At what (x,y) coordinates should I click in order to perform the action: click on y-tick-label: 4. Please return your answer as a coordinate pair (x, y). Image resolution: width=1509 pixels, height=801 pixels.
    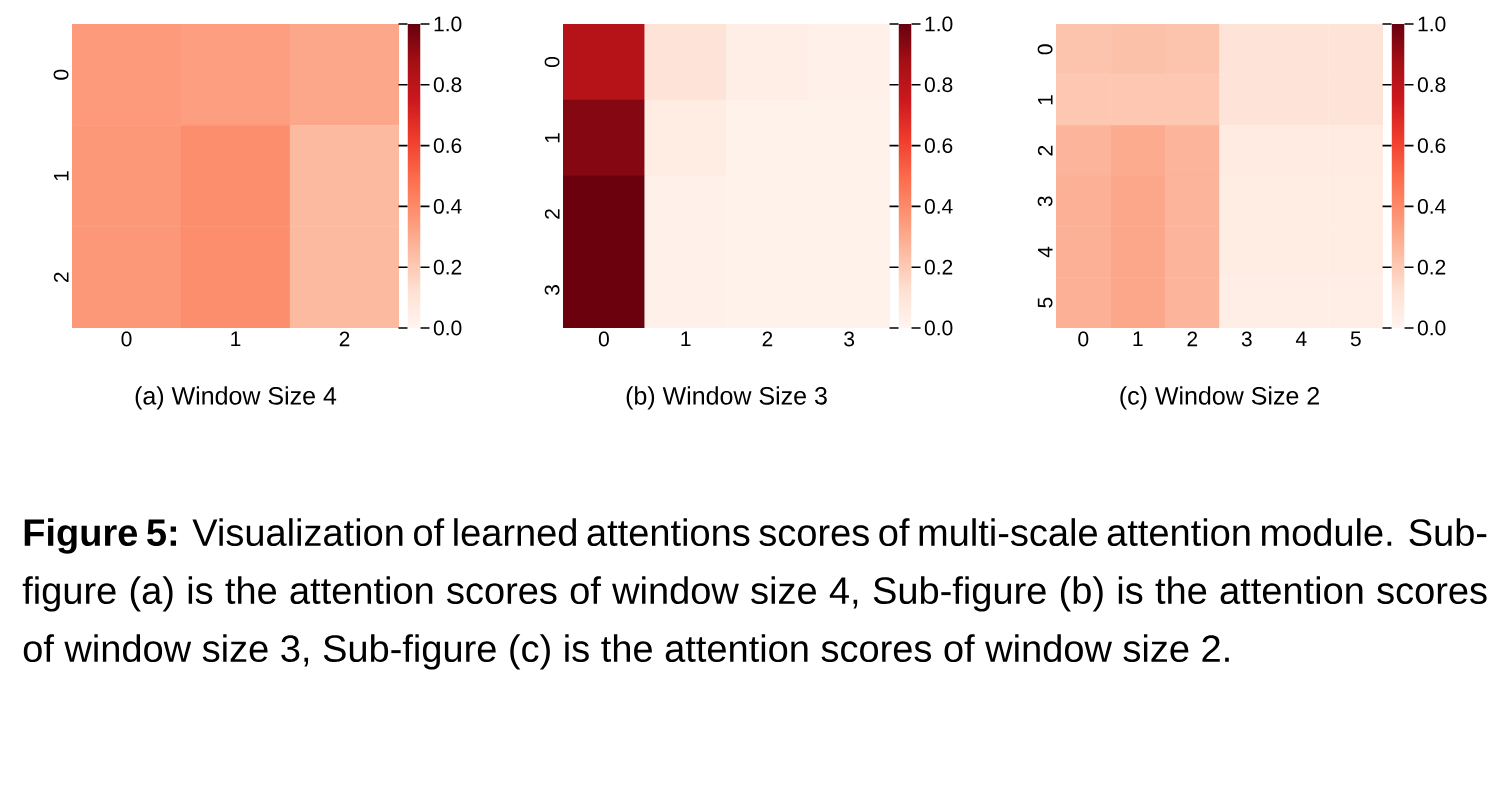
    Looking at the image, I should click on (1045, 252).